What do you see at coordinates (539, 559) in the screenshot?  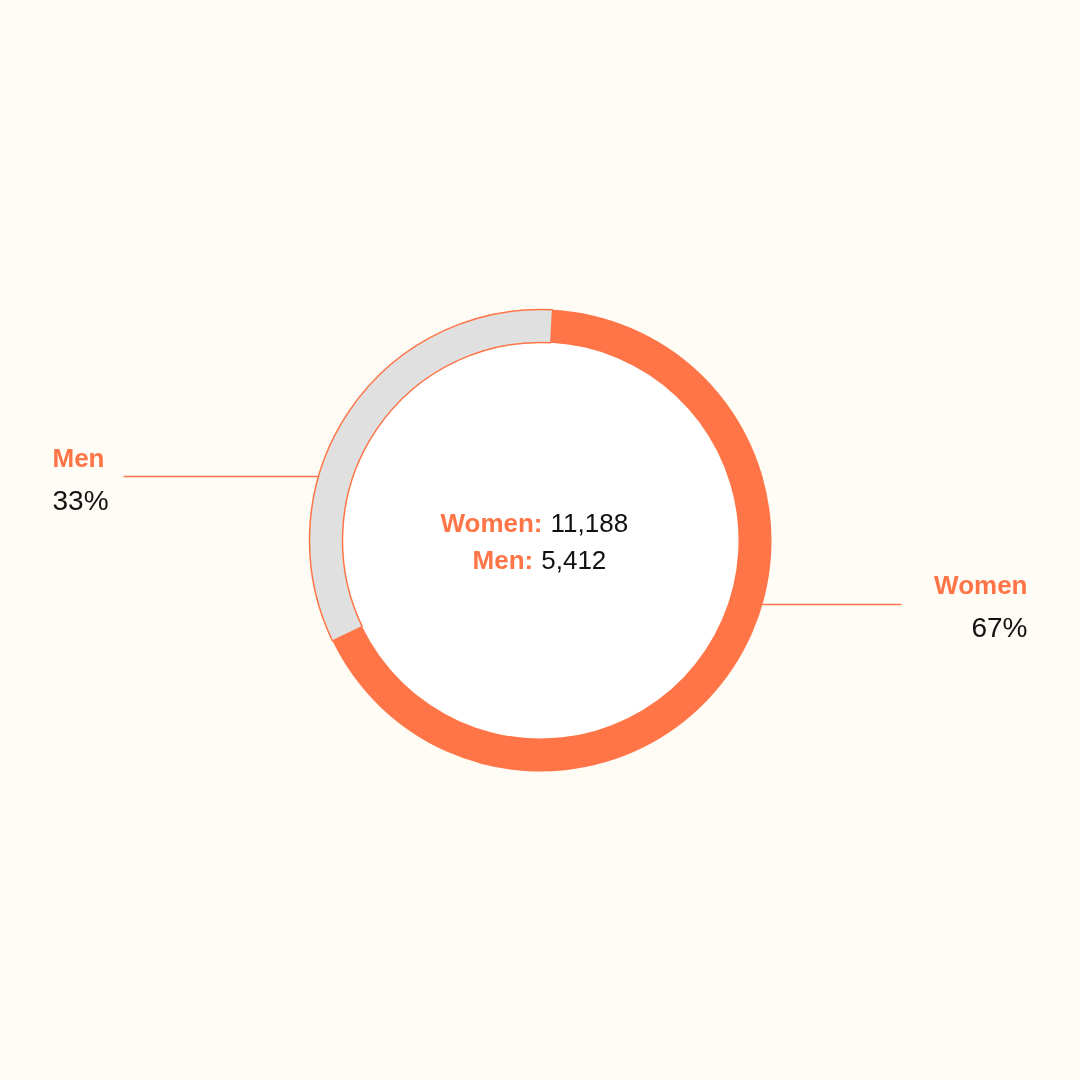 I see `text: Men: 5,412` at bounding box center [539, 559].